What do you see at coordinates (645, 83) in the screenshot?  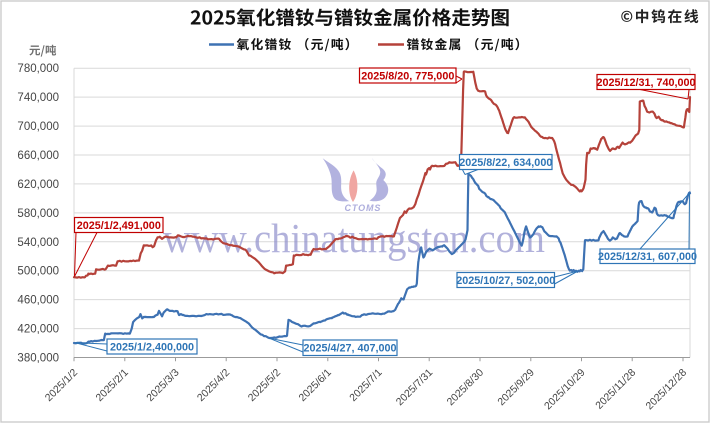 I see `svg-text: 2025/12/31, 740,000` at bounding box center [645, 83].